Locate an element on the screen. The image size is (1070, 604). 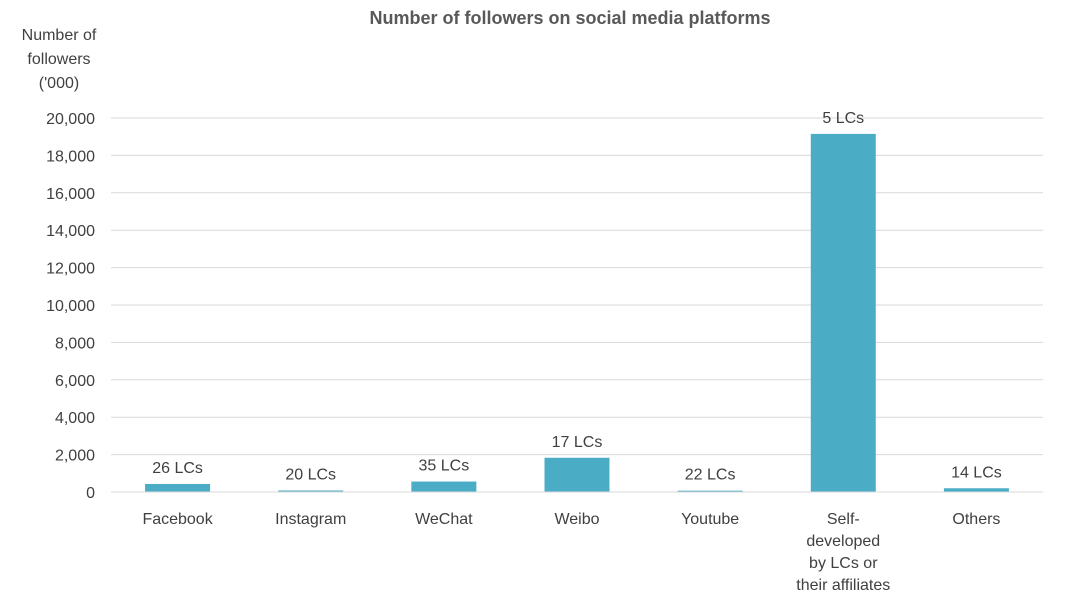
y-tick-label: 10,000 is located at coordinates (70, 306).